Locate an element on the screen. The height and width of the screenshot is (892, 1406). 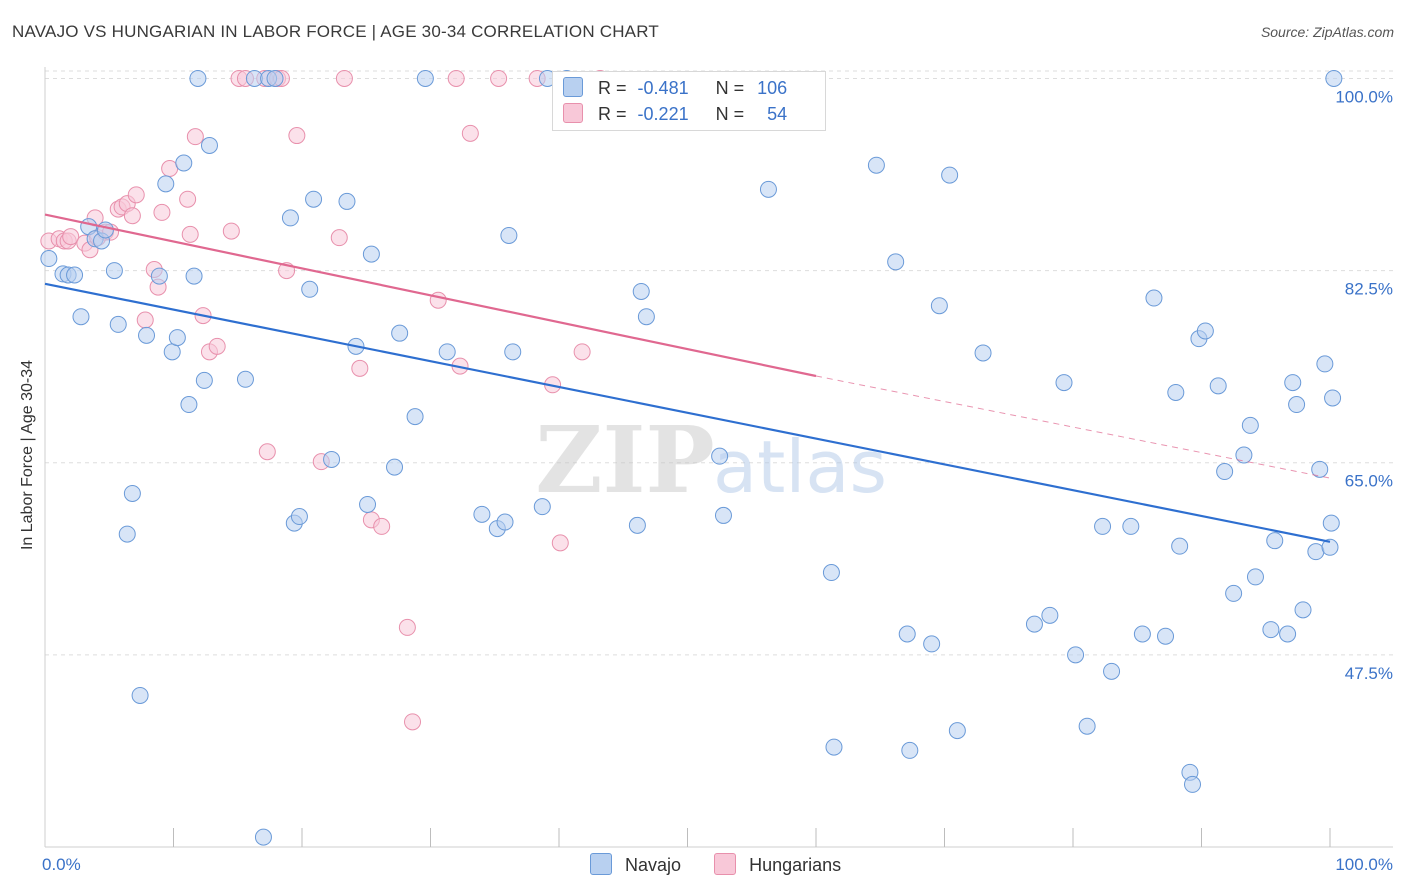
navajo-r-label: R = is located at coordinates (612, 88).